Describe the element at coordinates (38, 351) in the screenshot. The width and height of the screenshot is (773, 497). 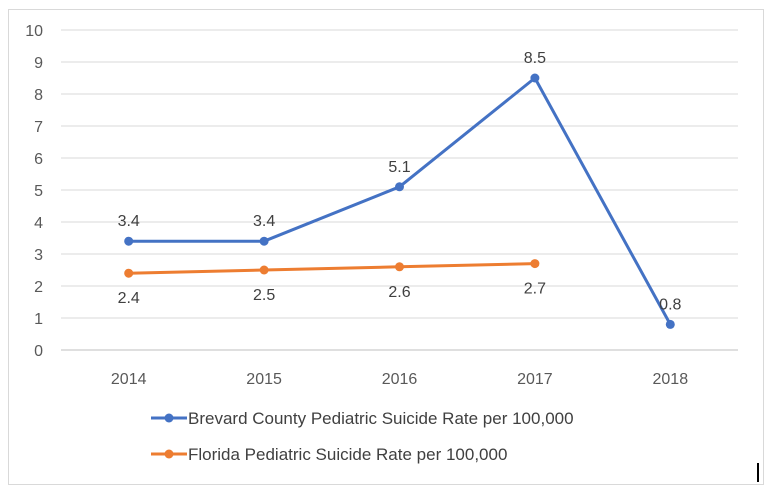
I see `y-tick-label: 0` at that location.